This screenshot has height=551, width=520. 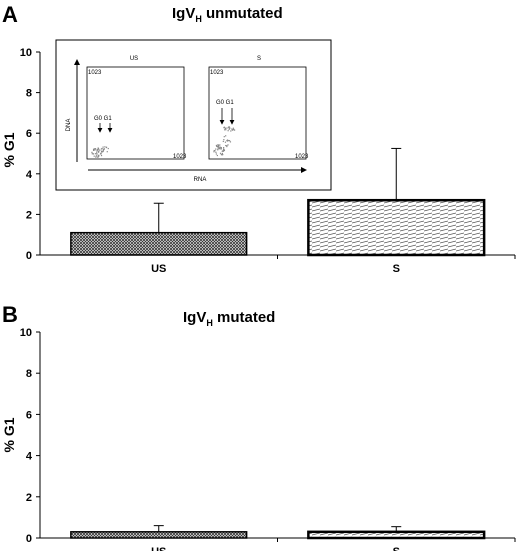 What do you see at coordinates (200, 180) in the screenshot?
I see `inset-xlabel: RNA` at bounding box center [200, 180].